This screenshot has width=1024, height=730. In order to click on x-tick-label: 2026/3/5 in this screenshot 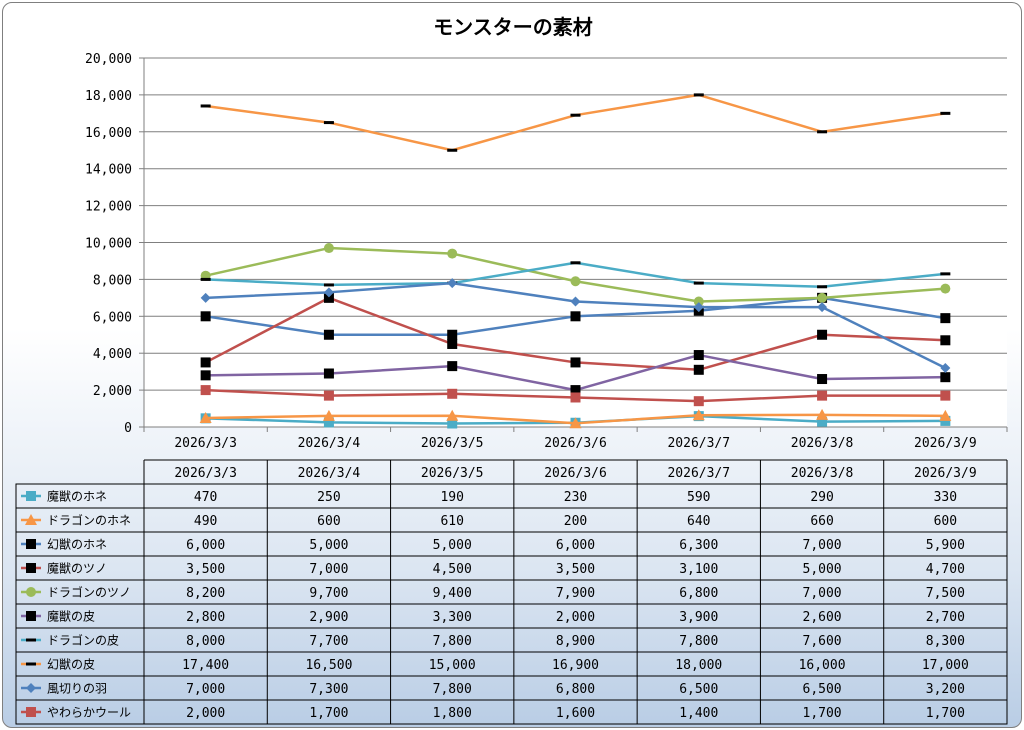, I will do `click(452, 443)`.